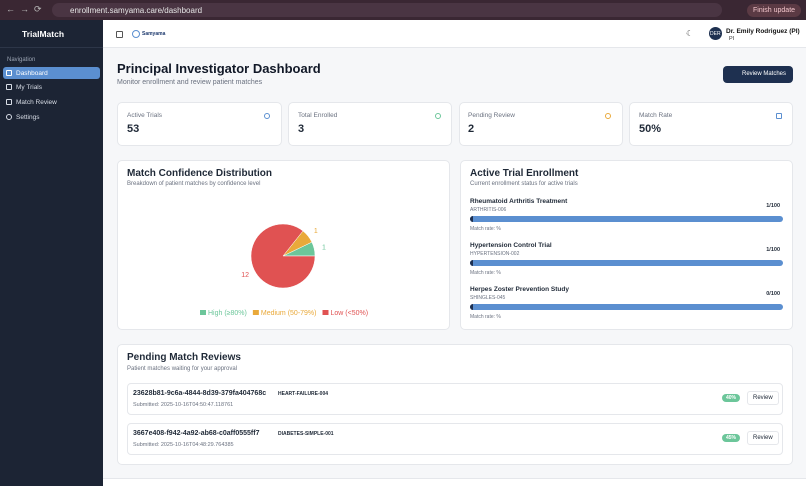 The width and height of the screenshot is (806, 486). I want to click on enrollment-card, so click(626, 245).